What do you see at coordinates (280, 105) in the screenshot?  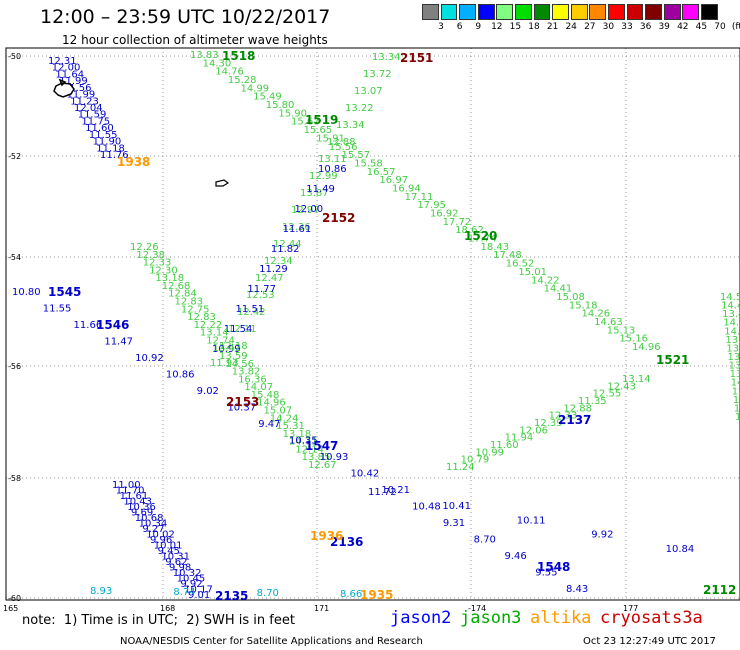 I see `wave-height-value: 15.80` at bounding box center [280, 105].